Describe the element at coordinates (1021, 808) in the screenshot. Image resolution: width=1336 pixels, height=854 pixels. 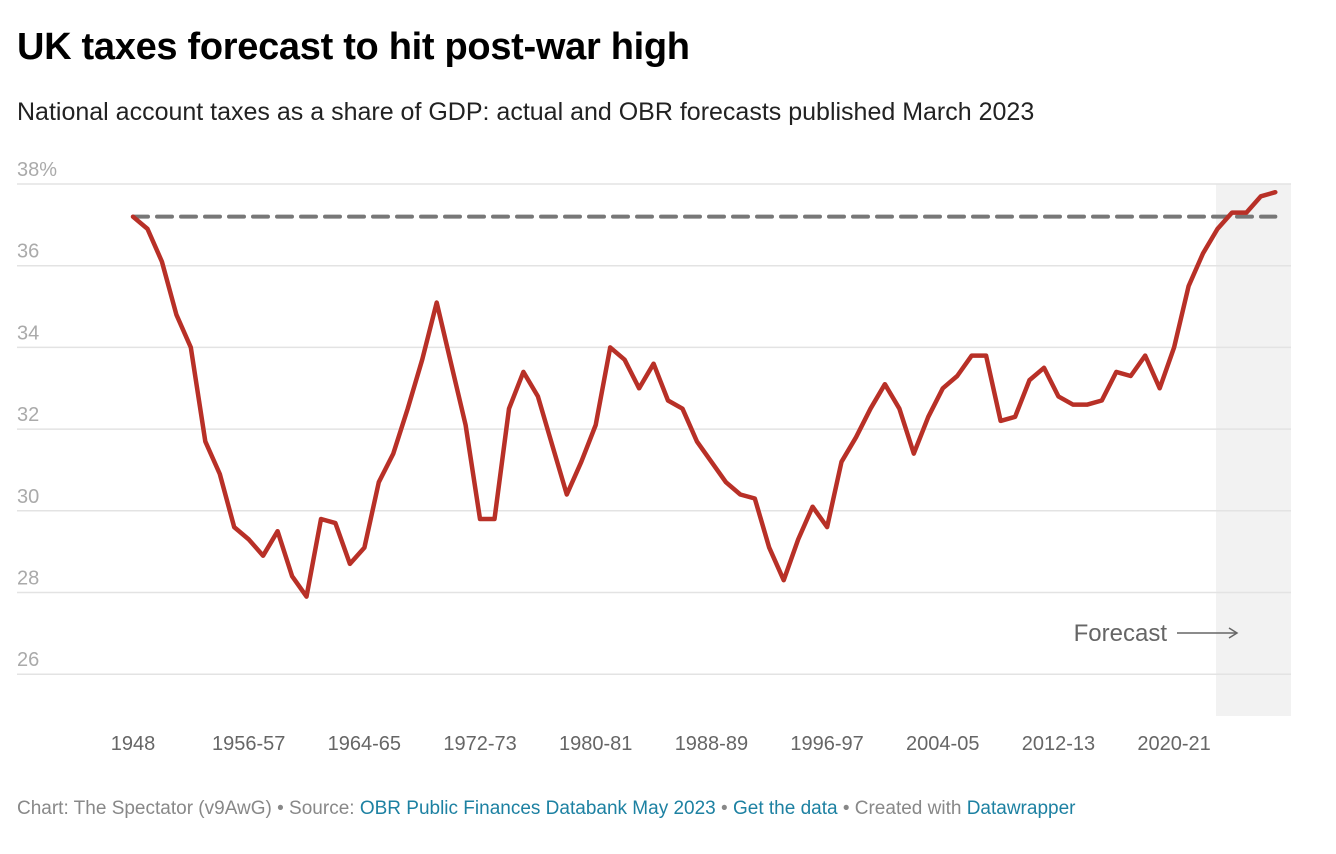
I see `datawrapper-link: Datawrapper` at that location.